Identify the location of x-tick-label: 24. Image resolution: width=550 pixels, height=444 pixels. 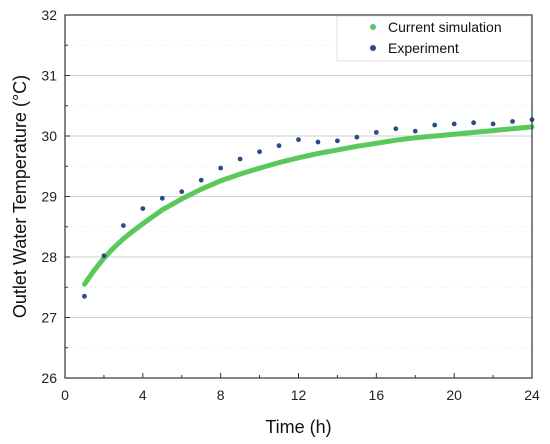
(532, 395).